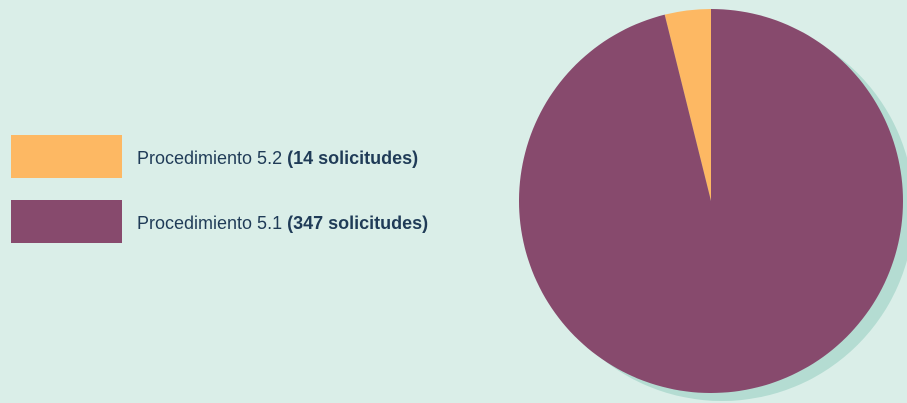 The image size is (907, 403). Describe the element at coordinates (687, 105) in the screenshot. I see `pie-slice` at that location.